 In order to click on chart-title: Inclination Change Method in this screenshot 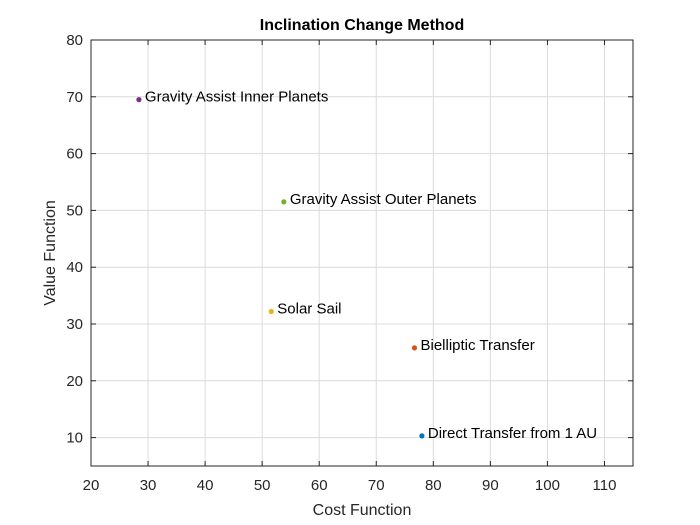, I will do `click(362, 25)`.